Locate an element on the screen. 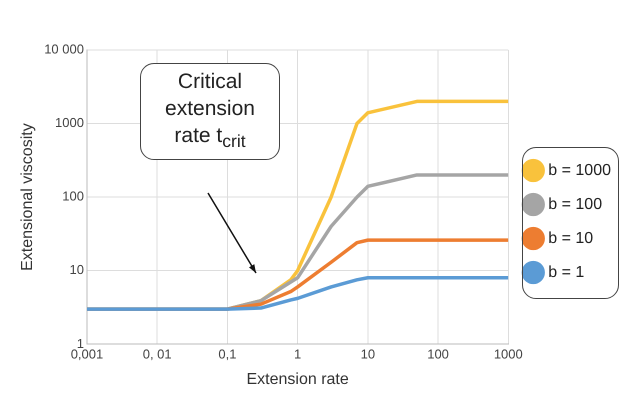 The image size is (631, 419). y-tick-label: 10 000 is located at coordinates (64, 49).